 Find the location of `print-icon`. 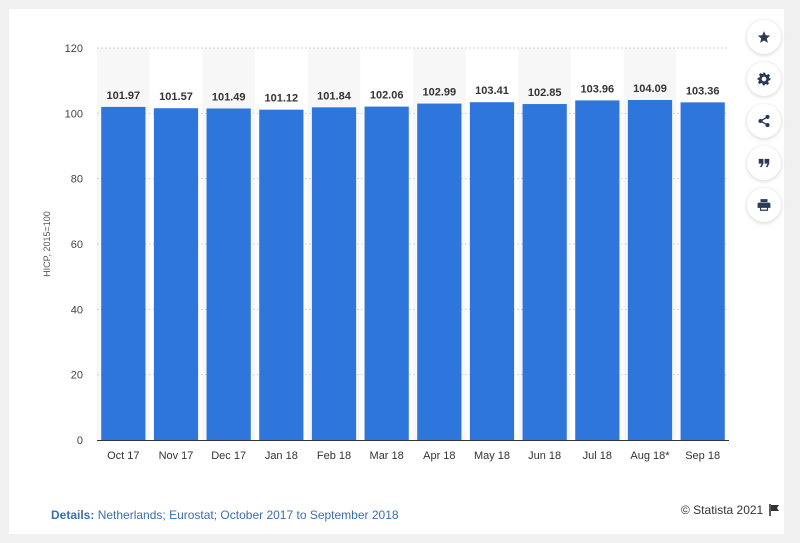

print-icon is located at coordinates (764, 205).